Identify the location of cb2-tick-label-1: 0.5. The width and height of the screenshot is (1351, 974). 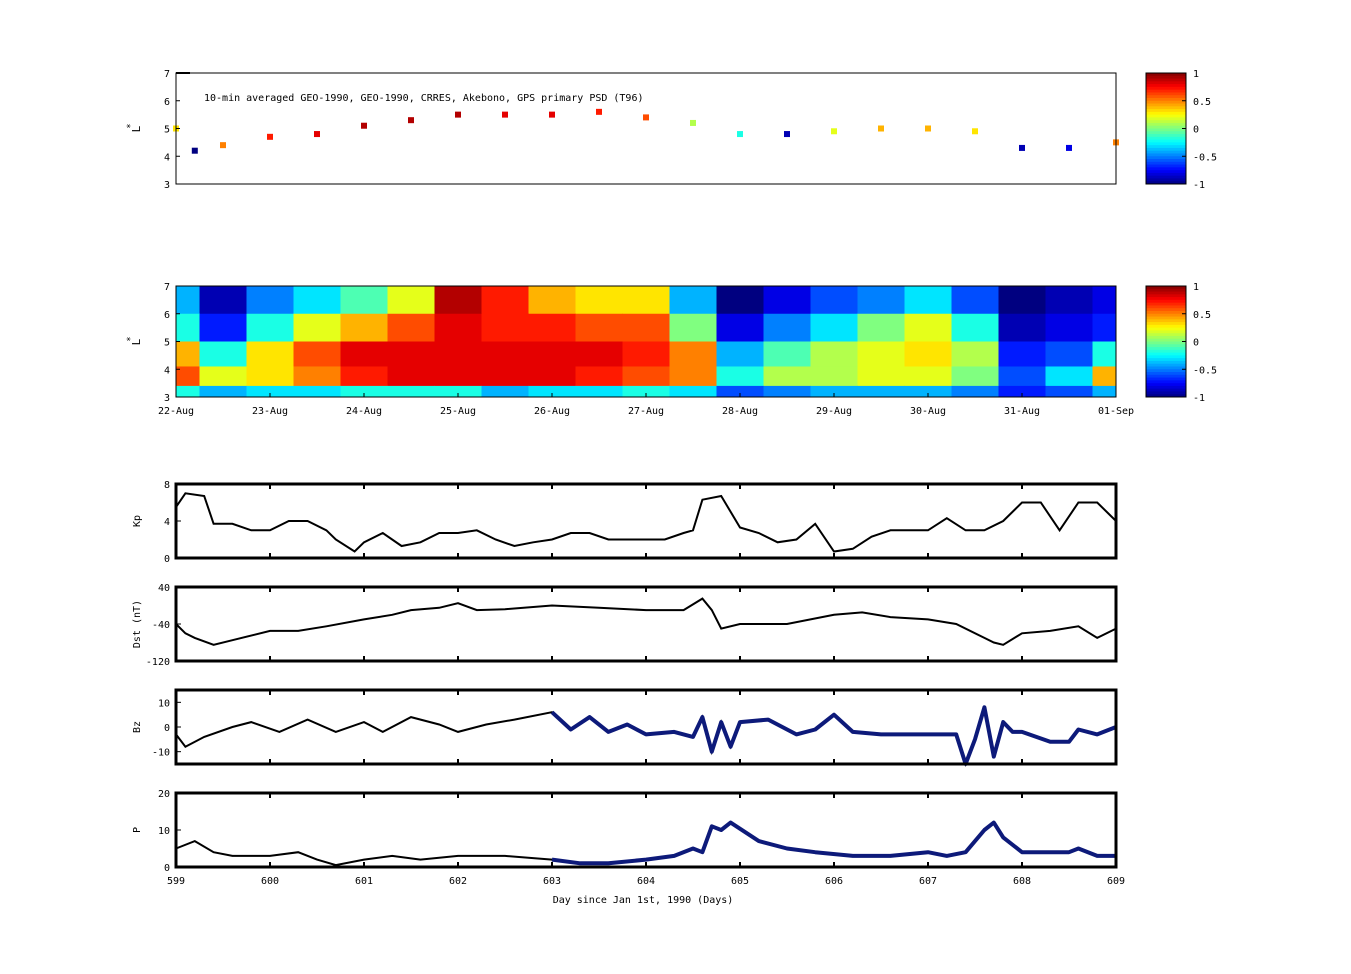
(1202, 315).